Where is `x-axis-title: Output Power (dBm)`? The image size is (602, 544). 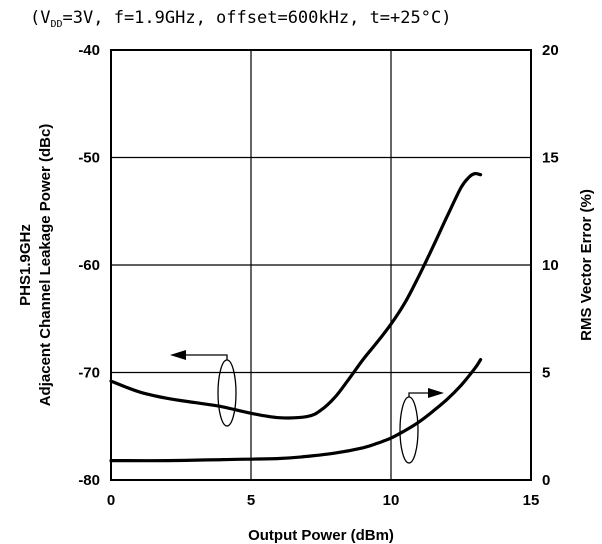
x-axis-title: Output Power (dBm) is located at coordinates (321, 535).